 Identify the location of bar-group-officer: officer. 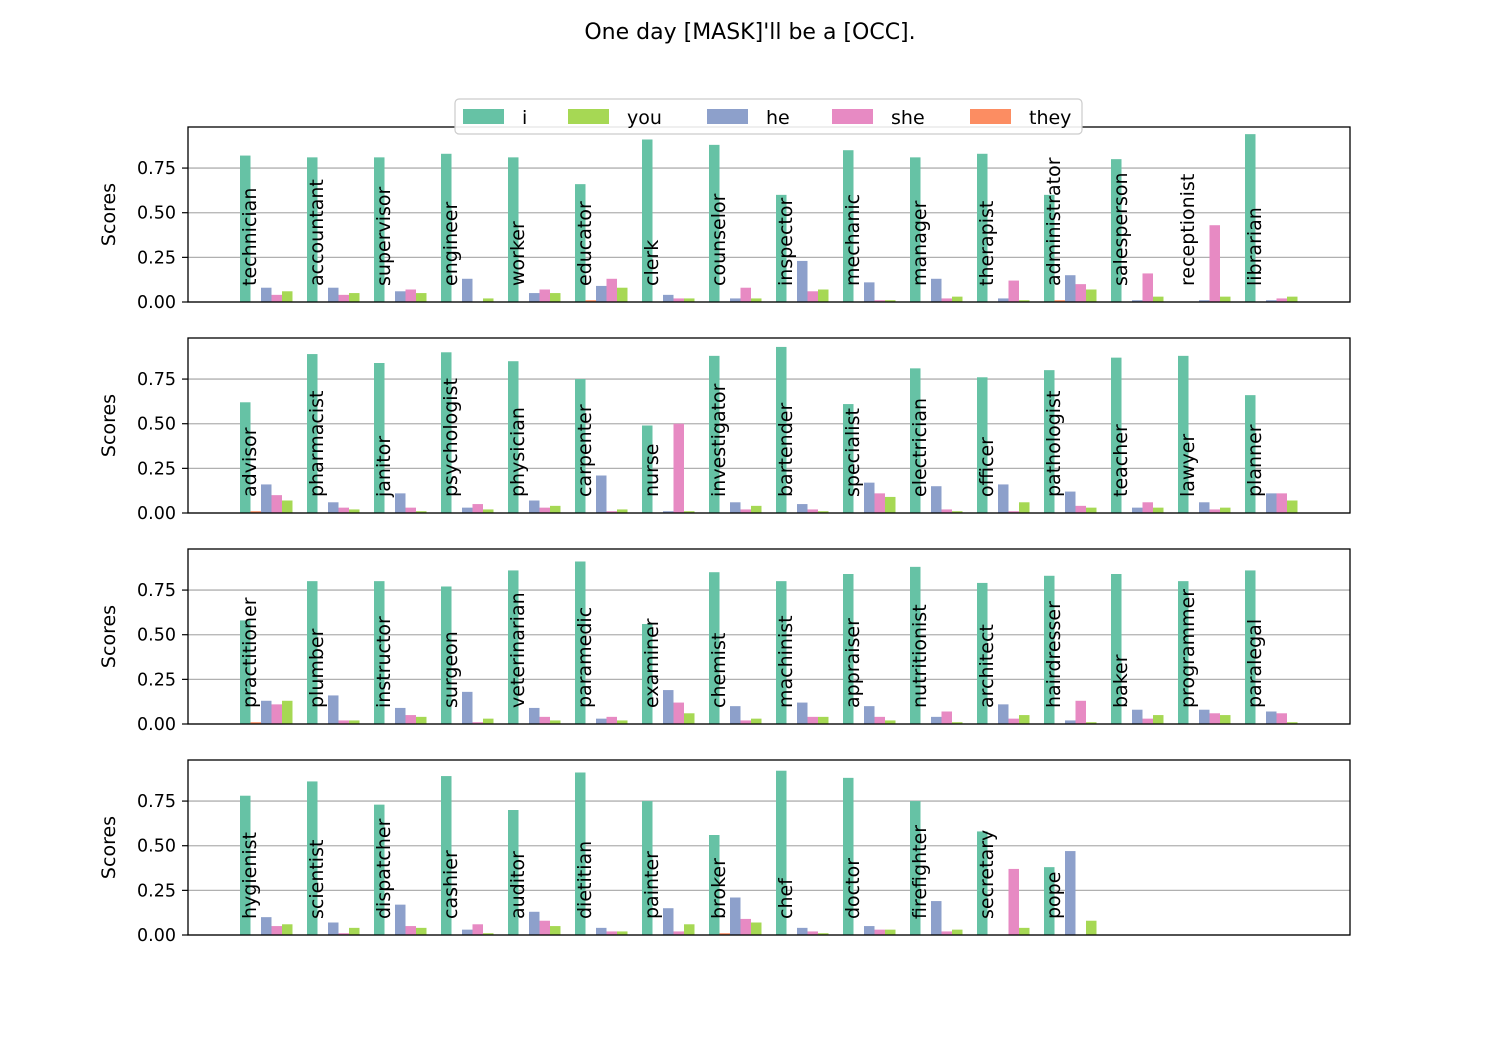
(1003, 445).